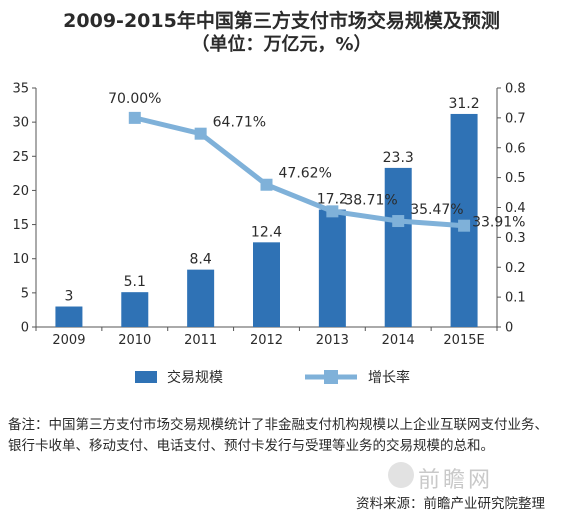 The height and width of the screenshot is (523, 563). Describe the element at coordinates (266, 232) in the screenshot. I see `bar-value-label: 12.4` at that location.